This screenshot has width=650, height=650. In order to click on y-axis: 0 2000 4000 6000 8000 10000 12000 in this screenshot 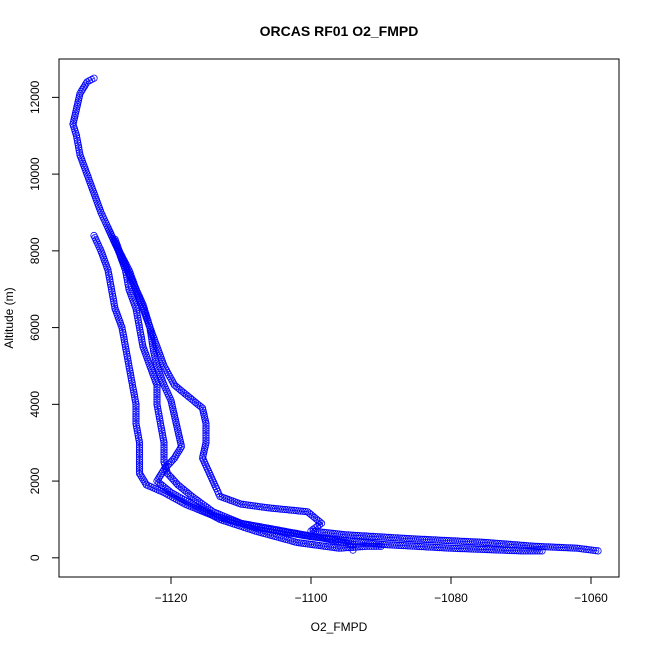, I will do `click(44, 320)`.